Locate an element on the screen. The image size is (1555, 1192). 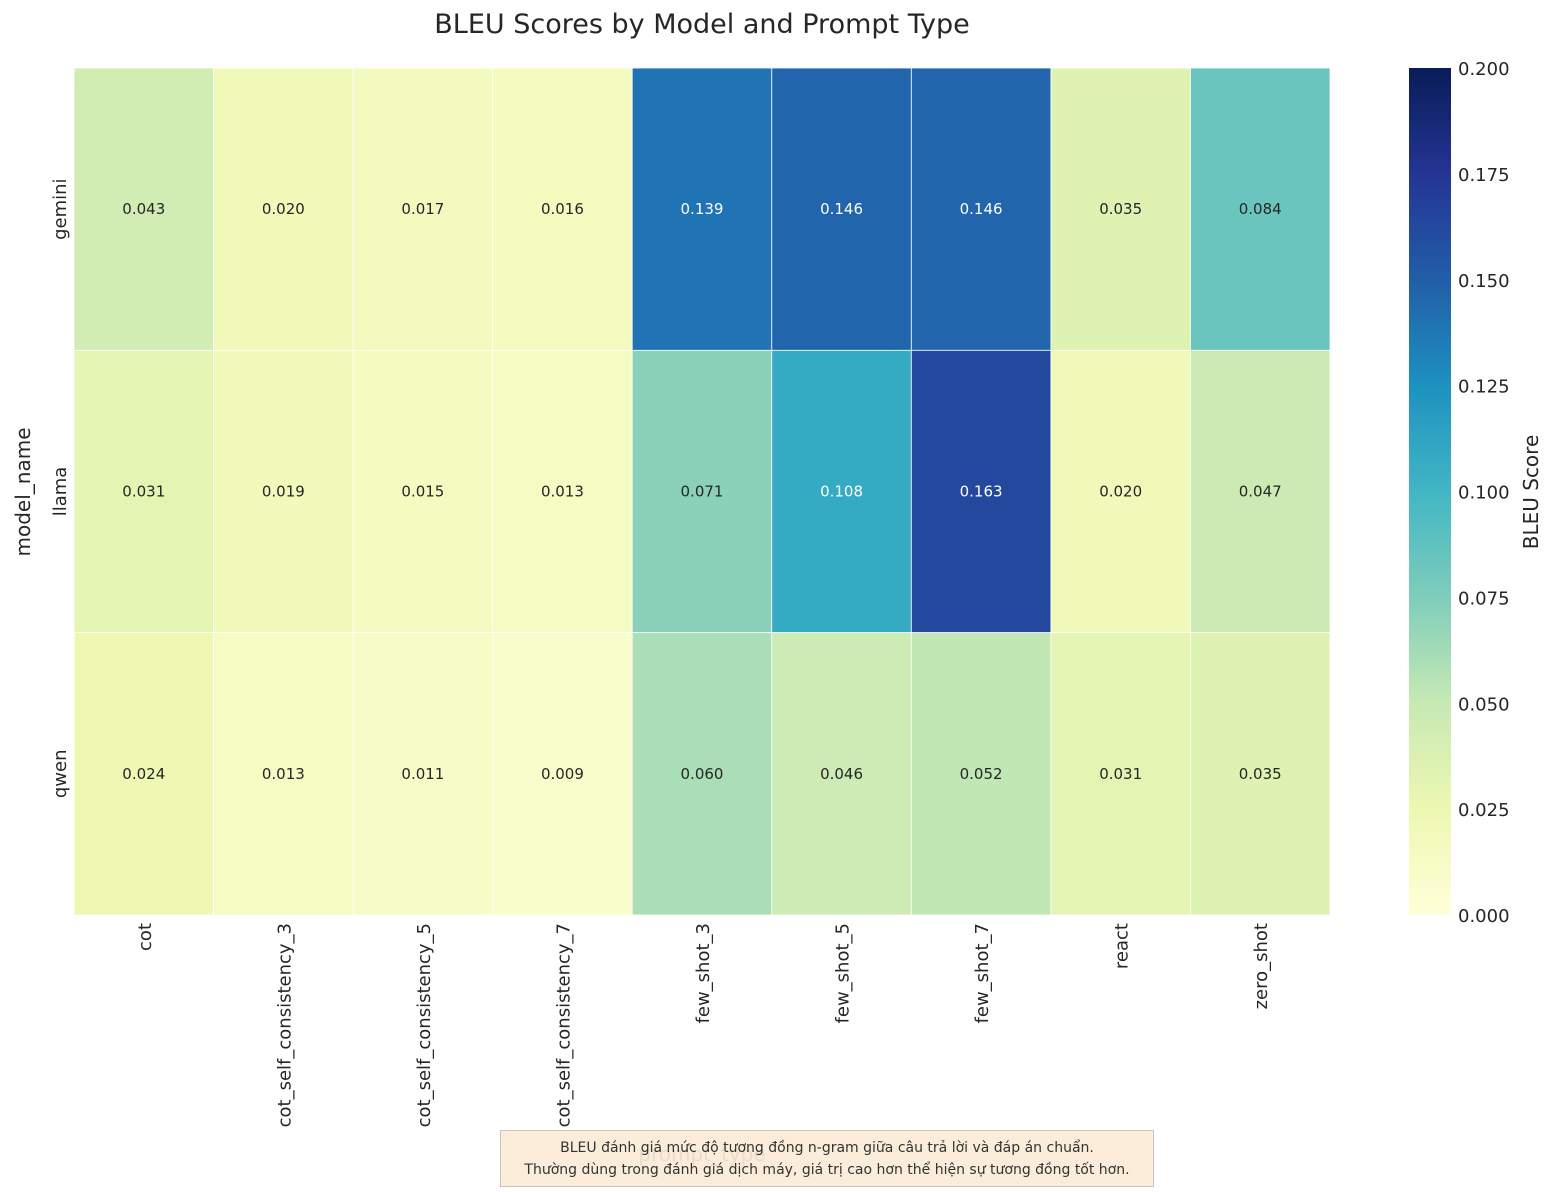
y-tick-labels: gemini llama qwen is located at coordinates (60, 488).